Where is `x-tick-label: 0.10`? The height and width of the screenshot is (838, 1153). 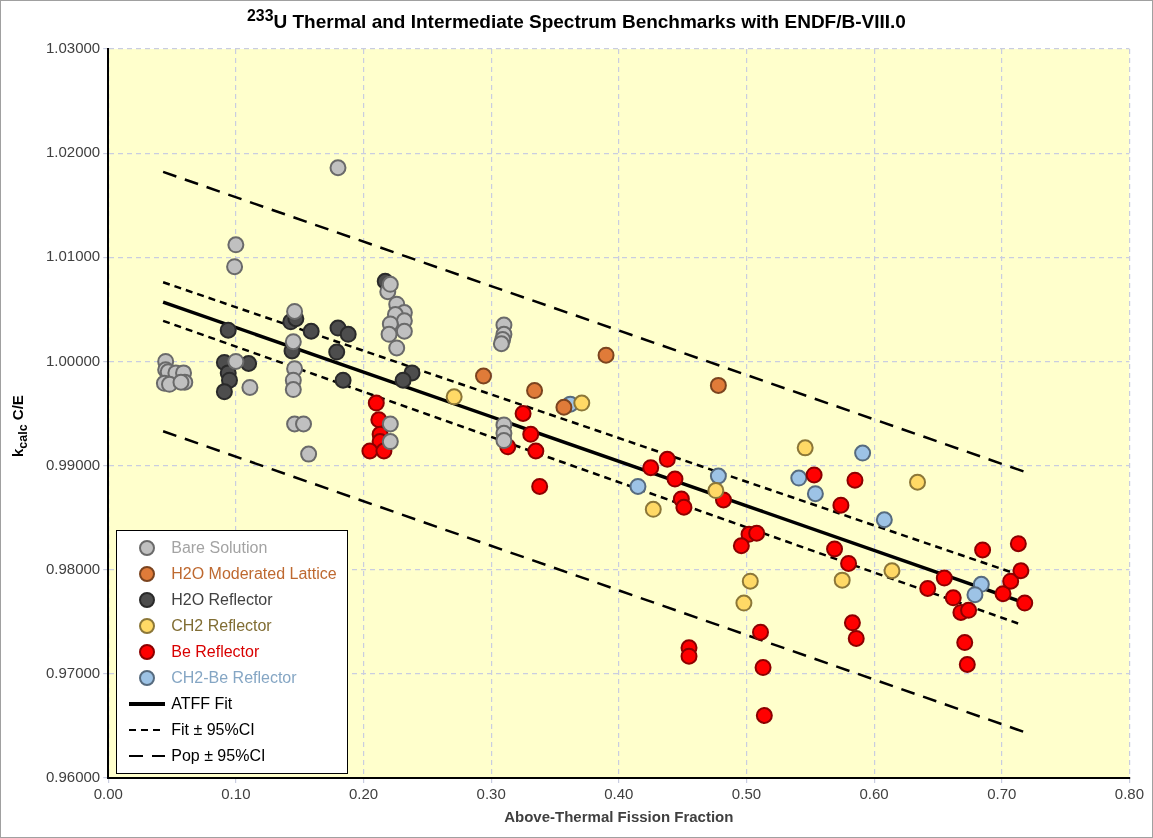 x-tick-label: 0.10 is located at coordinates (236, 794).